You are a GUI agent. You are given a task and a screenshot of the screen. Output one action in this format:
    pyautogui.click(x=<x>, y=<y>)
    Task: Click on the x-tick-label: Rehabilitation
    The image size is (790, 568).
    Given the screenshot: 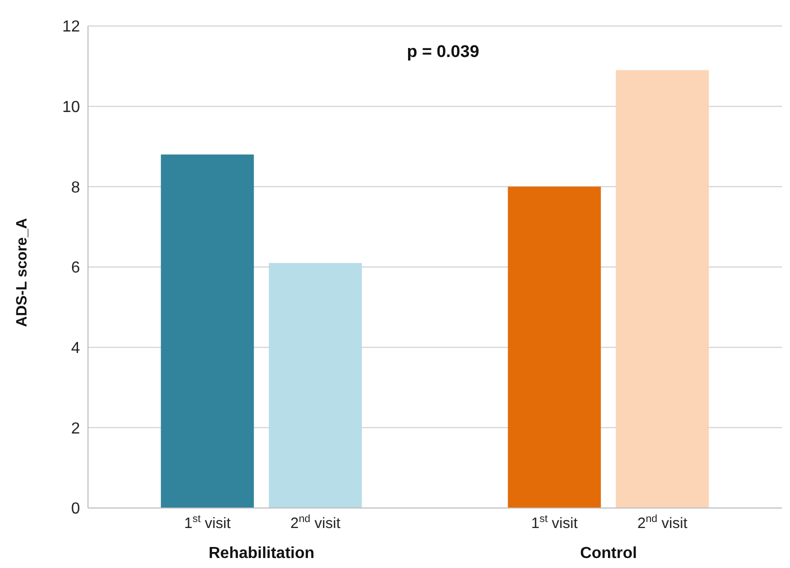 What is the action you would take?
    pyautogui.click(x=261, y=553)
    